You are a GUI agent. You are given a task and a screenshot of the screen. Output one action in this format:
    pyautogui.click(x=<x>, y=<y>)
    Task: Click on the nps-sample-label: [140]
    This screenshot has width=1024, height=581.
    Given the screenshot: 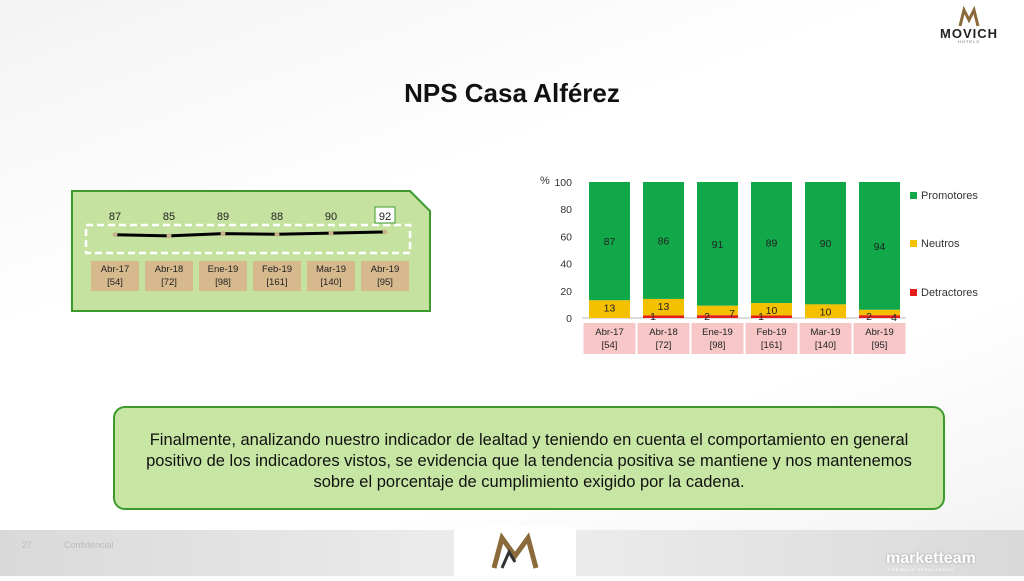 What is the action you would take?
    pyautogui.click(x=330, y=282)
    